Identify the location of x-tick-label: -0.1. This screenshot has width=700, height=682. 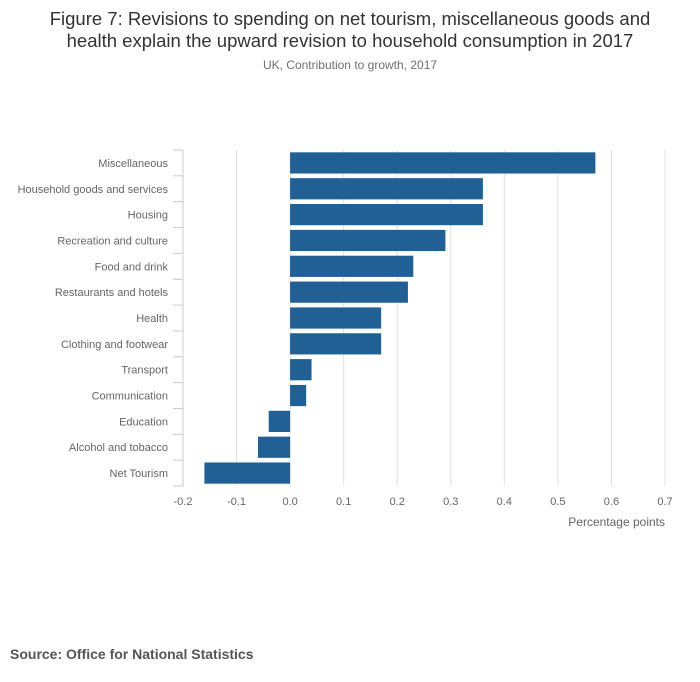
(236, 502).